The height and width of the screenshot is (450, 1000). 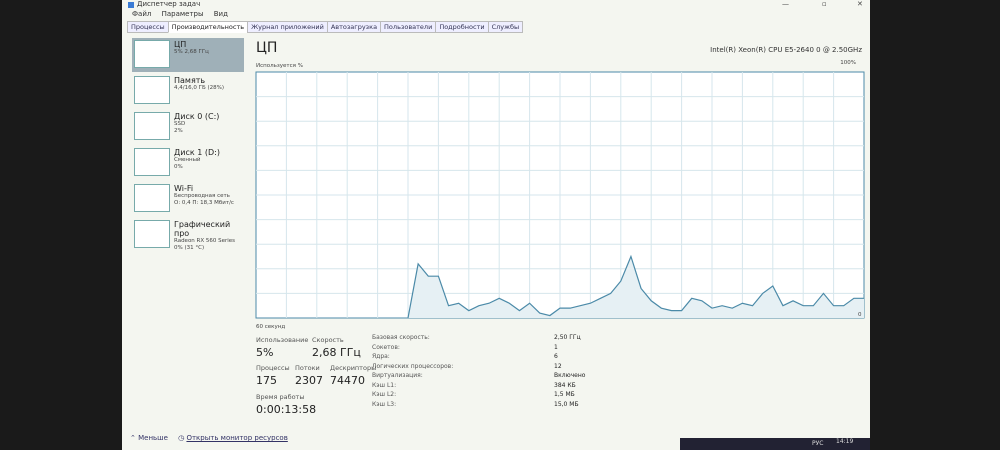 I want to click on tab-details: Подробности, so click(x=462, y=27).